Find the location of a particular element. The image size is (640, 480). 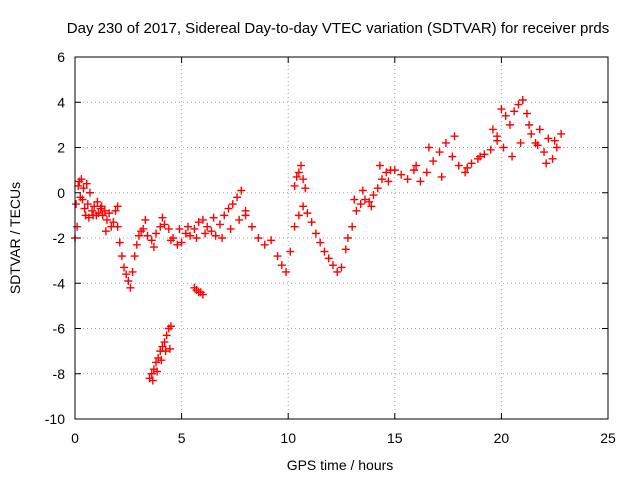

series-cluster-12-to-15h is located at coordinates (369, 201).